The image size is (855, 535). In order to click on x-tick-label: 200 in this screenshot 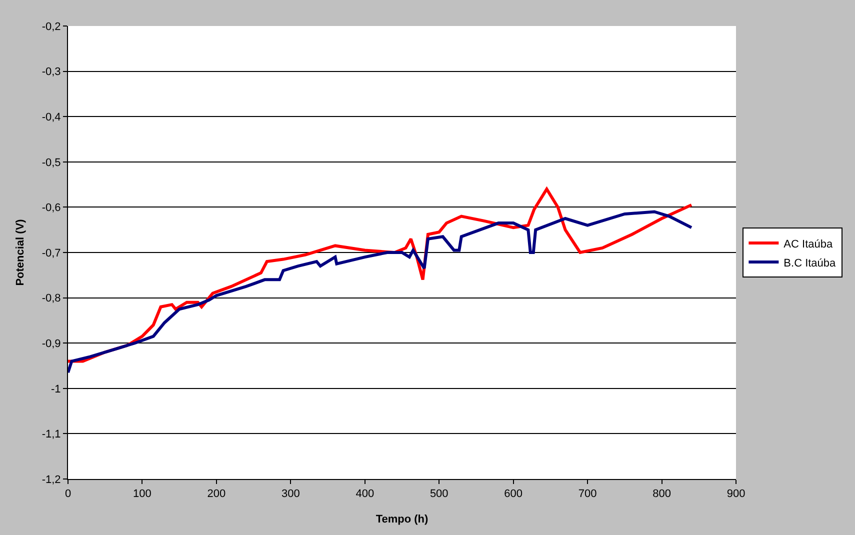, I will do `click(216, 494)`.